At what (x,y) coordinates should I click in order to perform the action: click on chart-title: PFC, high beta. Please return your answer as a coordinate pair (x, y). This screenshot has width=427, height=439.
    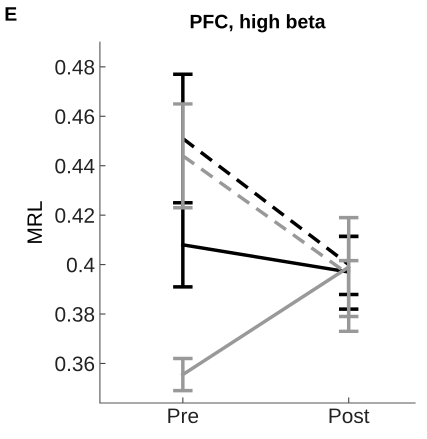
    Looking at the image, I should click on (258, 23).